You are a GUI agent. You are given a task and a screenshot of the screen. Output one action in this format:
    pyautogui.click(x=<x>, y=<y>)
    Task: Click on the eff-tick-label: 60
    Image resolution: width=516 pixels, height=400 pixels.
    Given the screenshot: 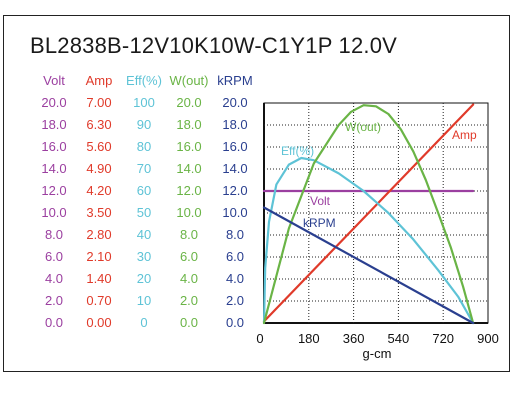 What is the action you would take?
    pyautogui.click(x=144, y=190)
    